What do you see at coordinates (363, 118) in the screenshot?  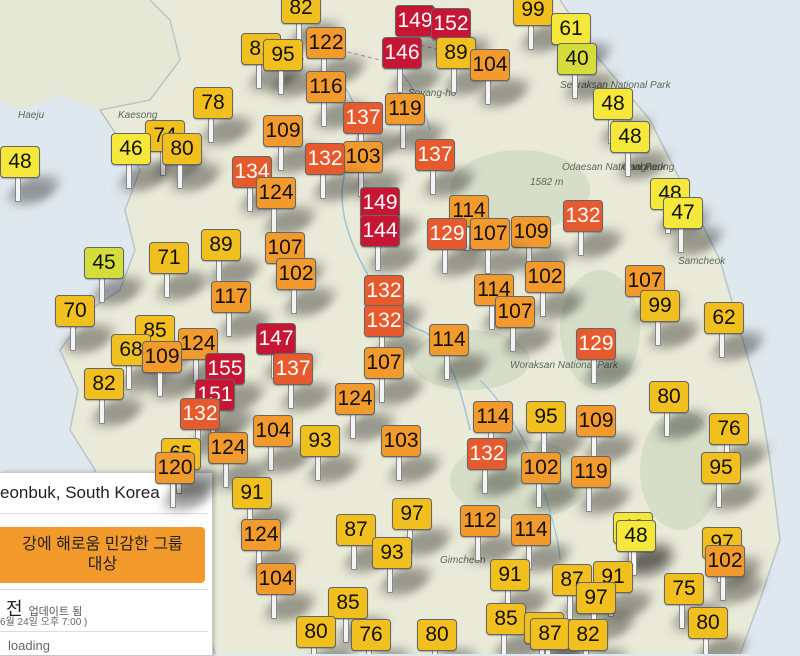 I see `aqi-value-label: 137` at bounding box center [363, 118].